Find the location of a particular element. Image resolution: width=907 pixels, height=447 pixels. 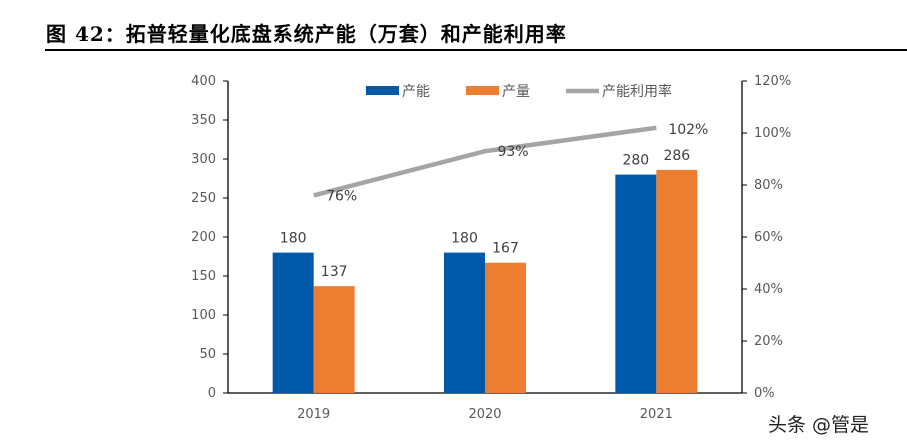

legend-label-0: 产能 is located at coordinates (416, 92).